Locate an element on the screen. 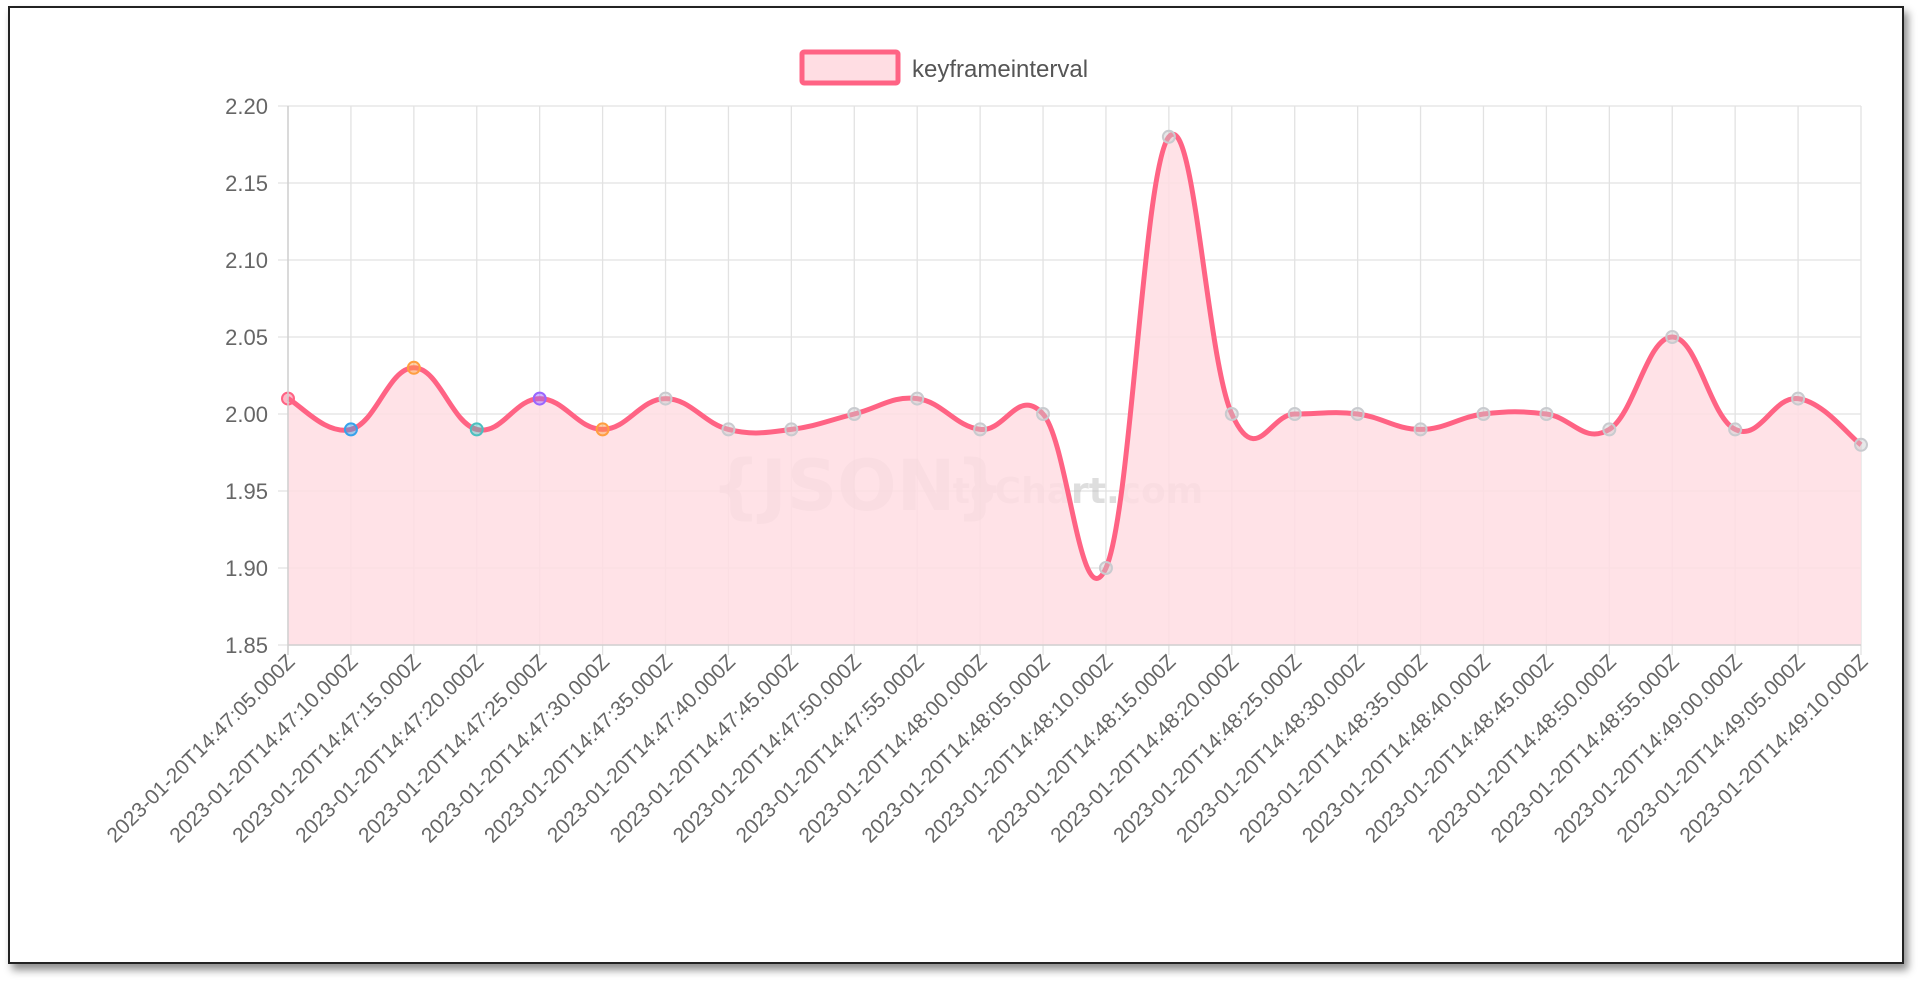 Image resolution: width=1920 pixels, height=984 pixels. y-axis: 2.20 2.15 2.10 2.05 2.00 1.95 1.90 1.85 is located at coordinates (257, 376).